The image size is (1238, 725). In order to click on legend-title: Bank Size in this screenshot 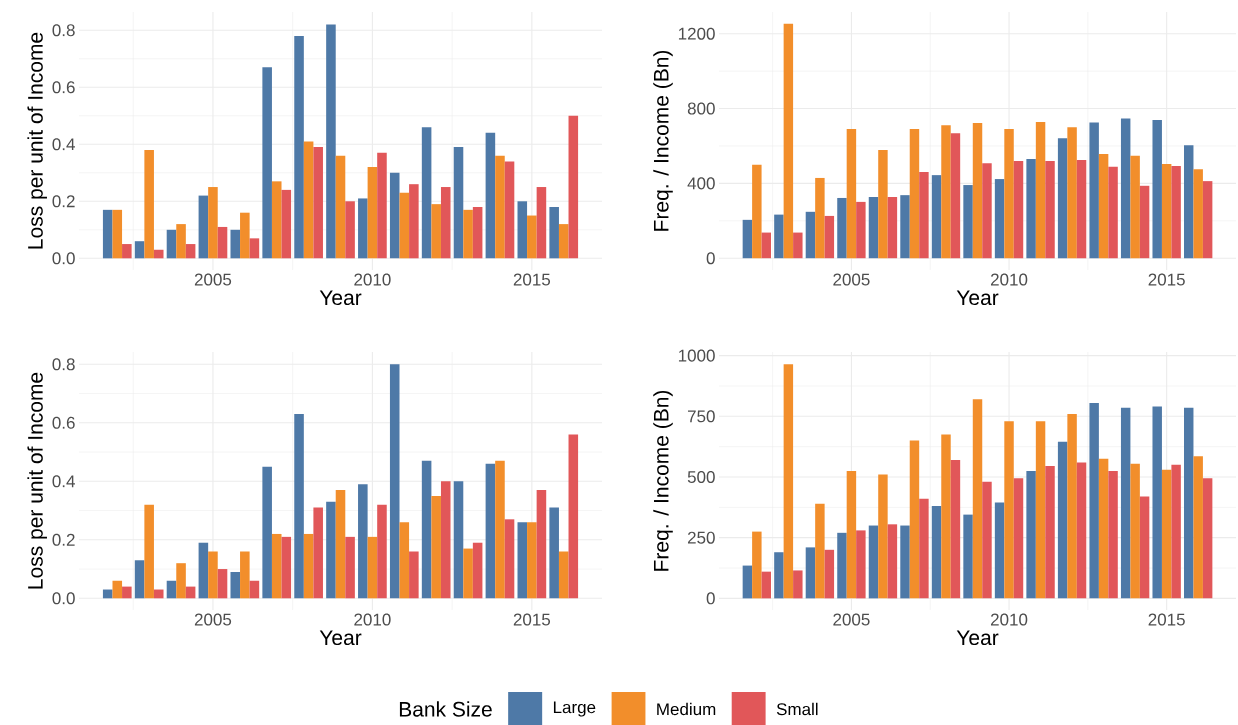, I will do `click(445, 709)`.